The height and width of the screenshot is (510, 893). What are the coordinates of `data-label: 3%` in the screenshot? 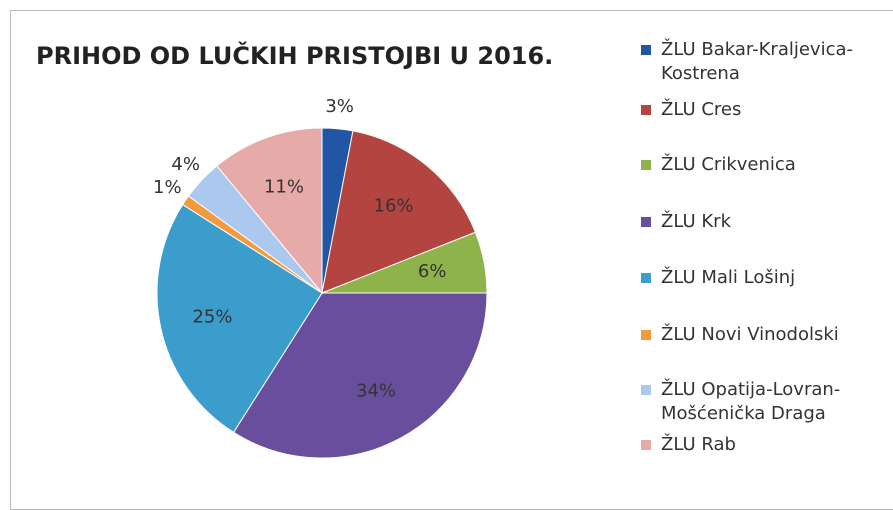 It's located at (339, 106).